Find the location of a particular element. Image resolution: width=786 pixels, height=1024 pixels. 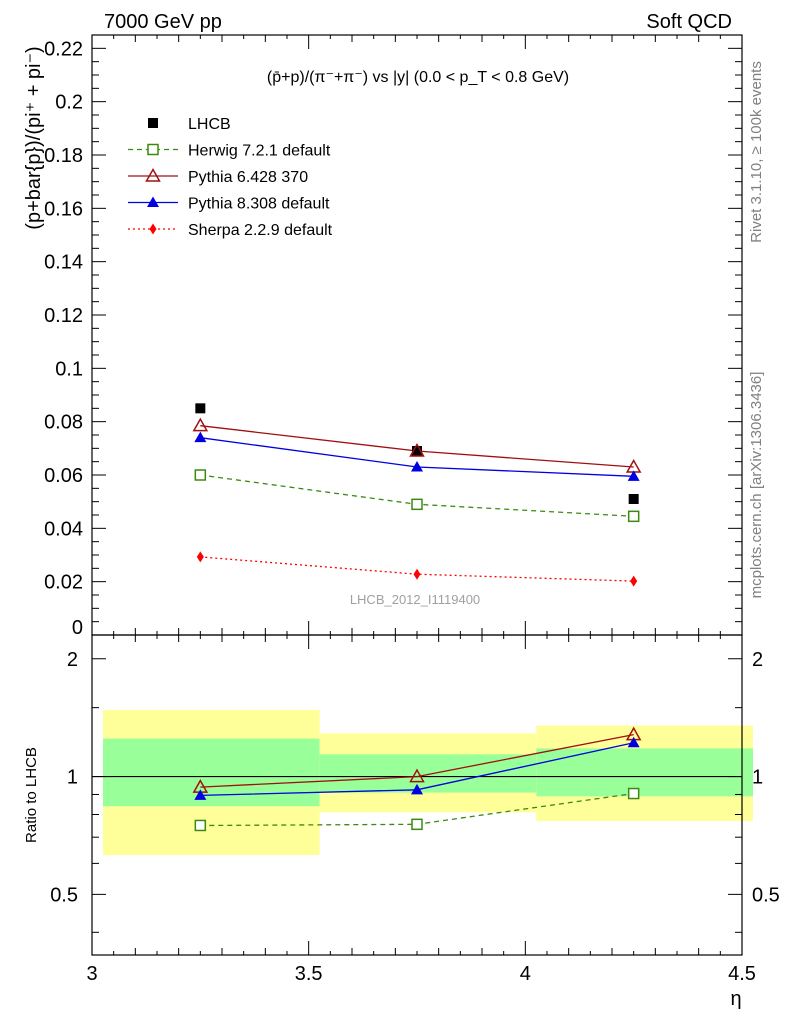

ratio-y-tick-label-left: 1 is located at coordinates (72, 778).